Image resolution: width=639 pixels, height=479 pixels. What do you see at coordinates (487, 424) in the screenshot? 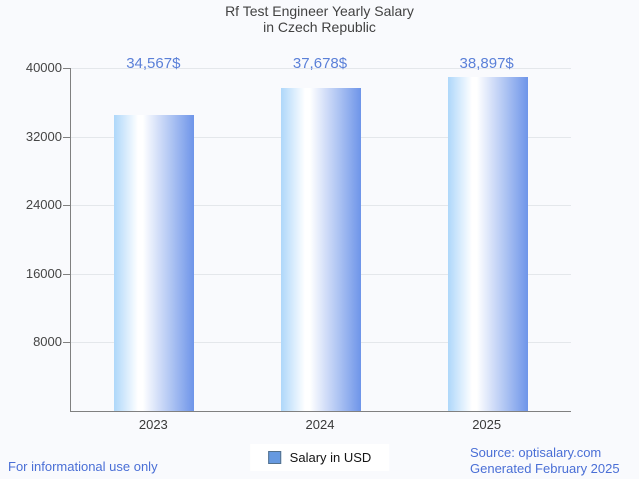
I see `x-tick-label-2025: 2025` at bounding box center [487, 424].